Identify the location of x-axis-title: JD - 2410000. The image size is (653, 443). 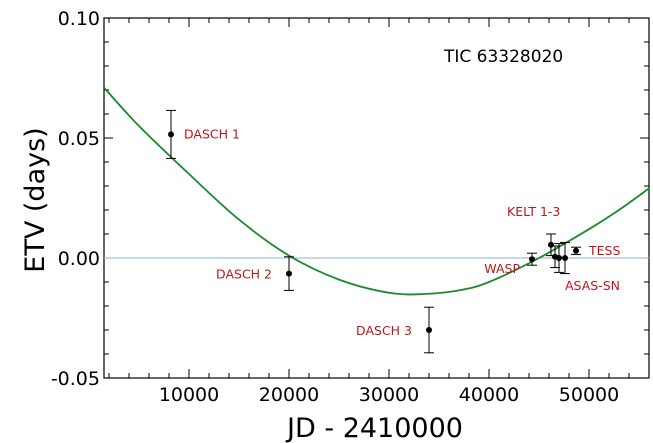
(374, 428).